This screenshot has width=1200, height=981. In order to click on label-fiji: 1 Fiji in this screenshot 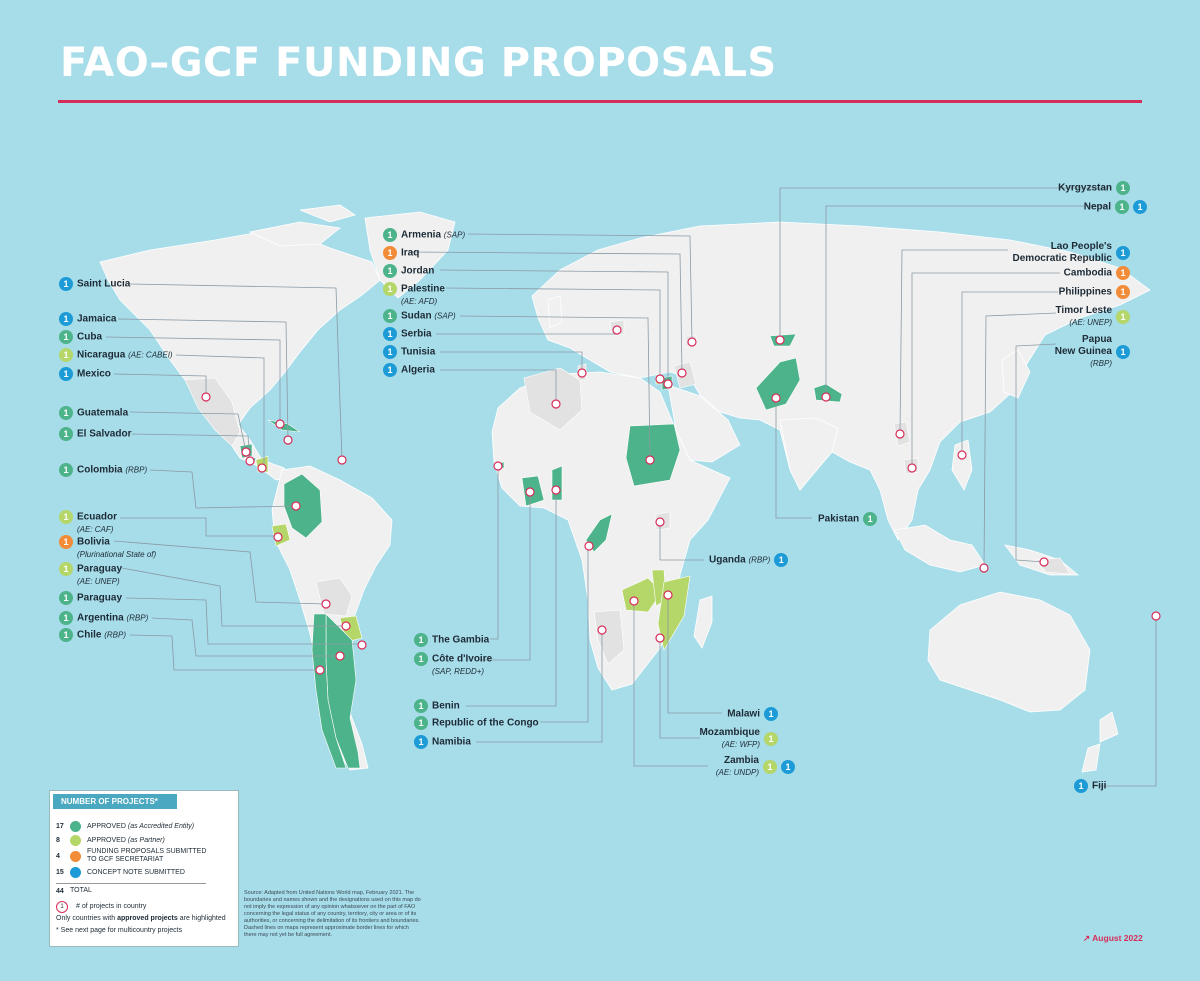, I will do `click(1090, 786)`.